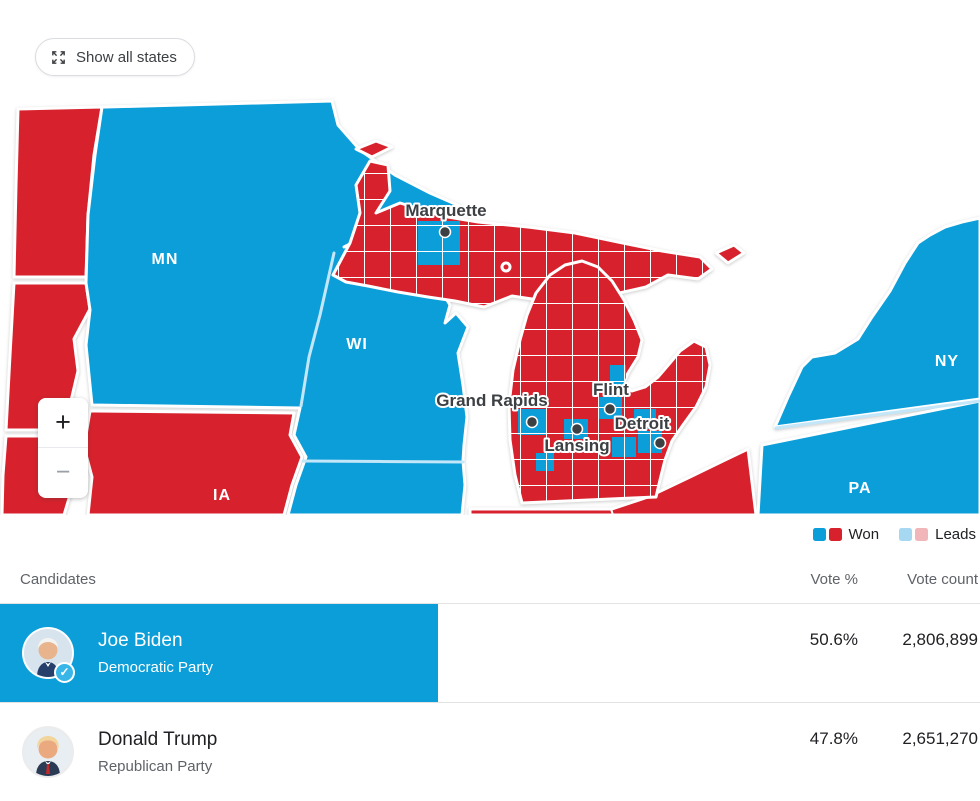 Image resolution: width=980 pixels, height=801 pixels. What do you see at coordinates (833, 639) in the screenshot?
I see `biden-vote-pct: 50.6%` at bounding box center [833, 639].